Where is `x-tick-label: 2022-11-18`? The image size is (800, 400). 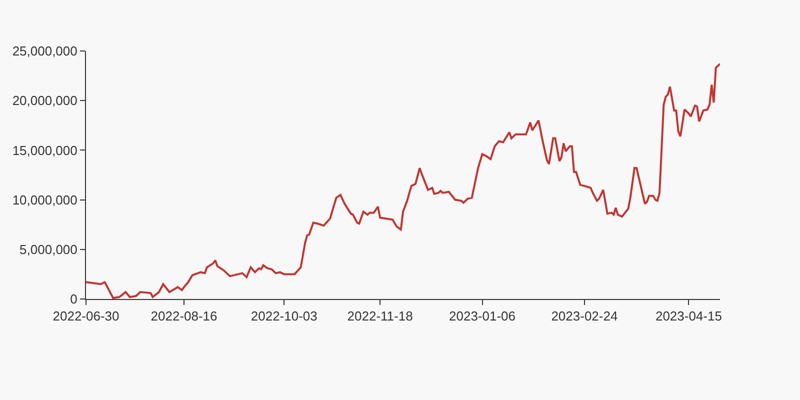
x-tick-label: 2022-11-18 is located at coordinates (380, 316).